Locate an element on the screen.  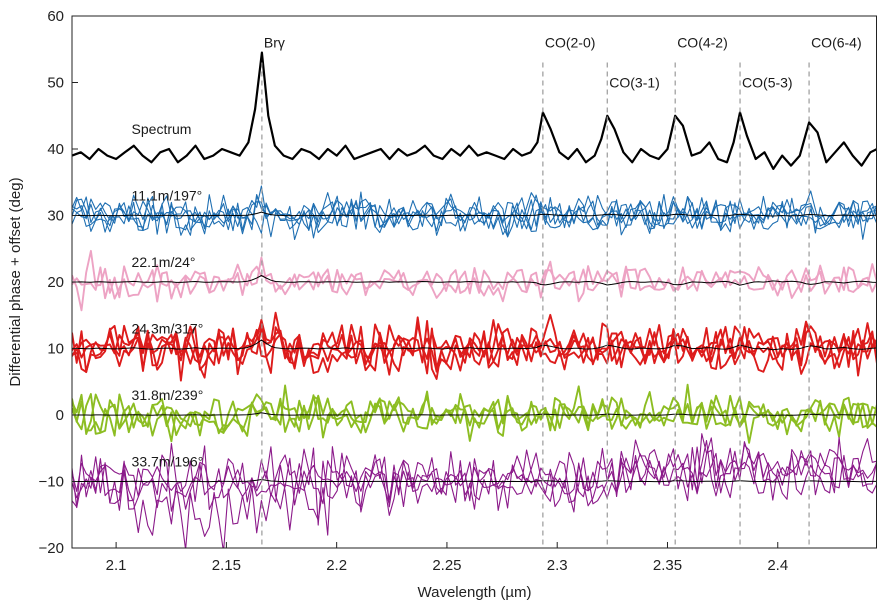
y-tick-label: −20 is located at coordinates (51, 548).